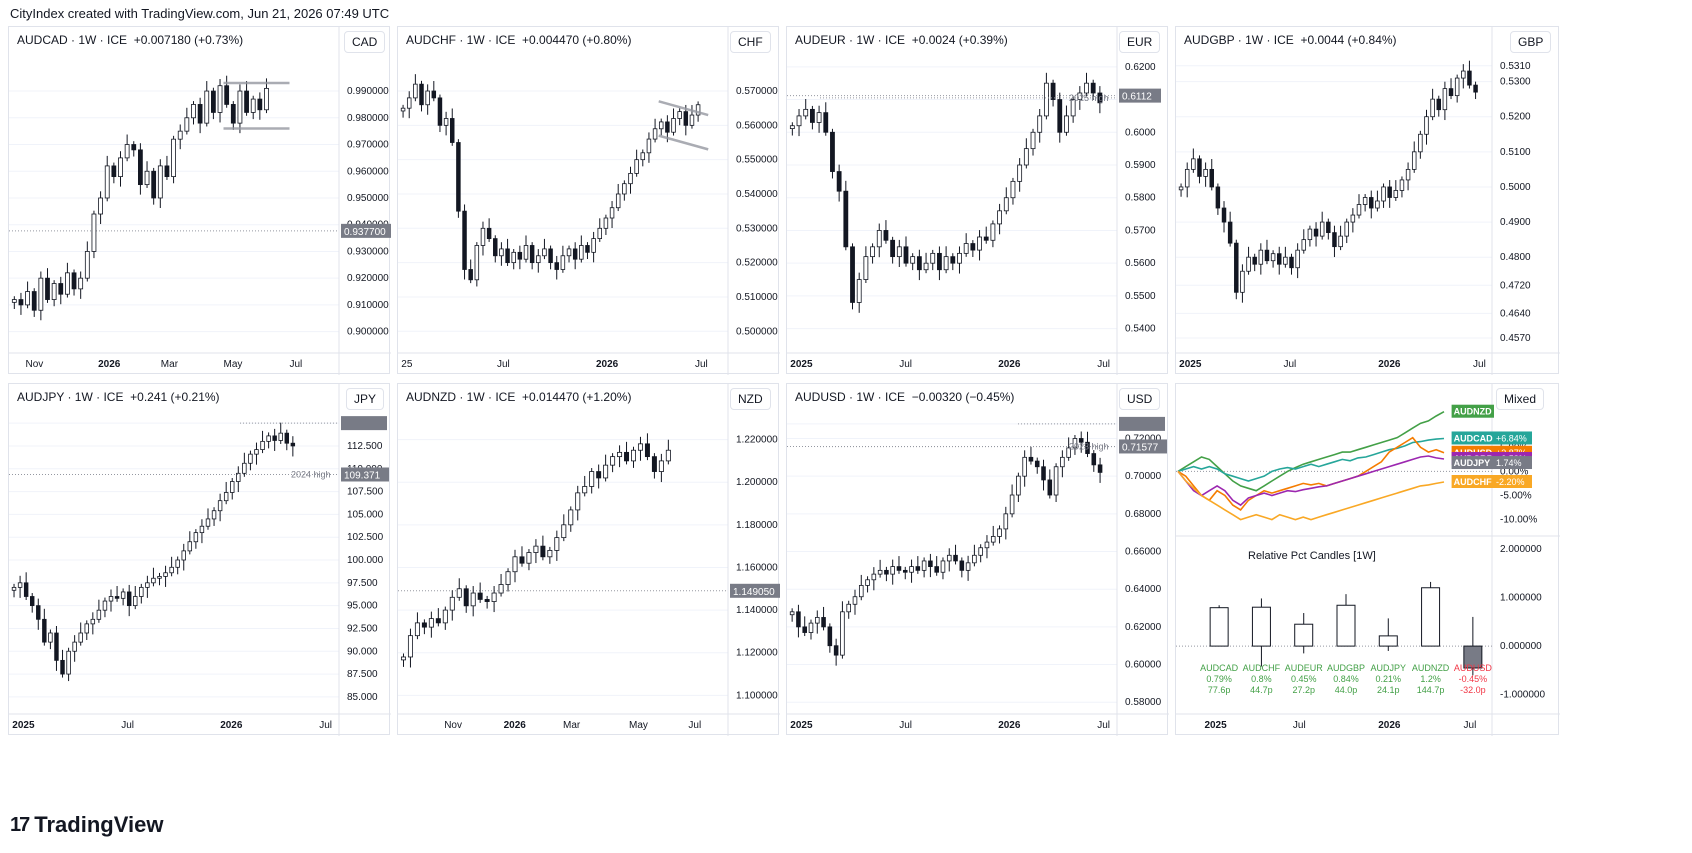 The width and height of the screenshot is (1692, 853). What do you see at coordinates (1140, 399) in the screenshot?
I see `audusd-currency-button: USD` at bounding box center [1140, 399].